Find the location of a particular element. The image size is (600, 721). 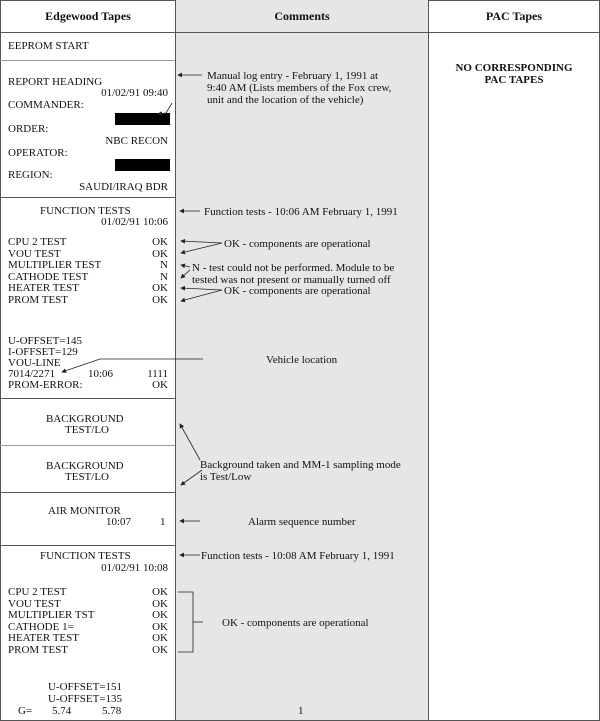

arrow-ok-prom is located at coordinates (201, 296).